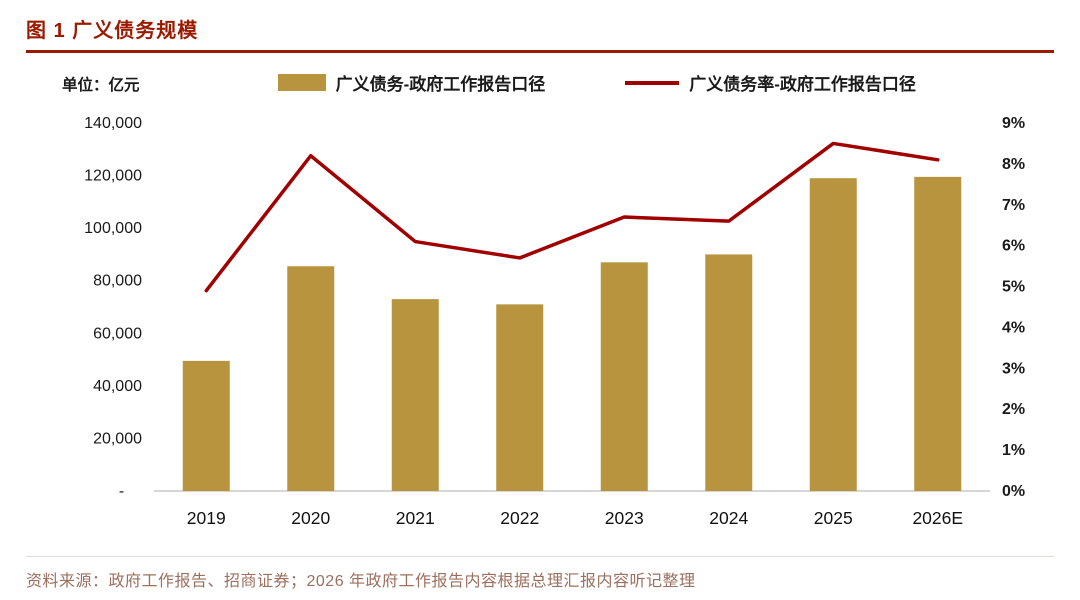 Image resolution: width=1080 pixels, height=600 pixels. What do you see at coordinates (101, 85) in the screenshot?
I see `unit-label: 单位：亿元` at bounding box center [101, 85].